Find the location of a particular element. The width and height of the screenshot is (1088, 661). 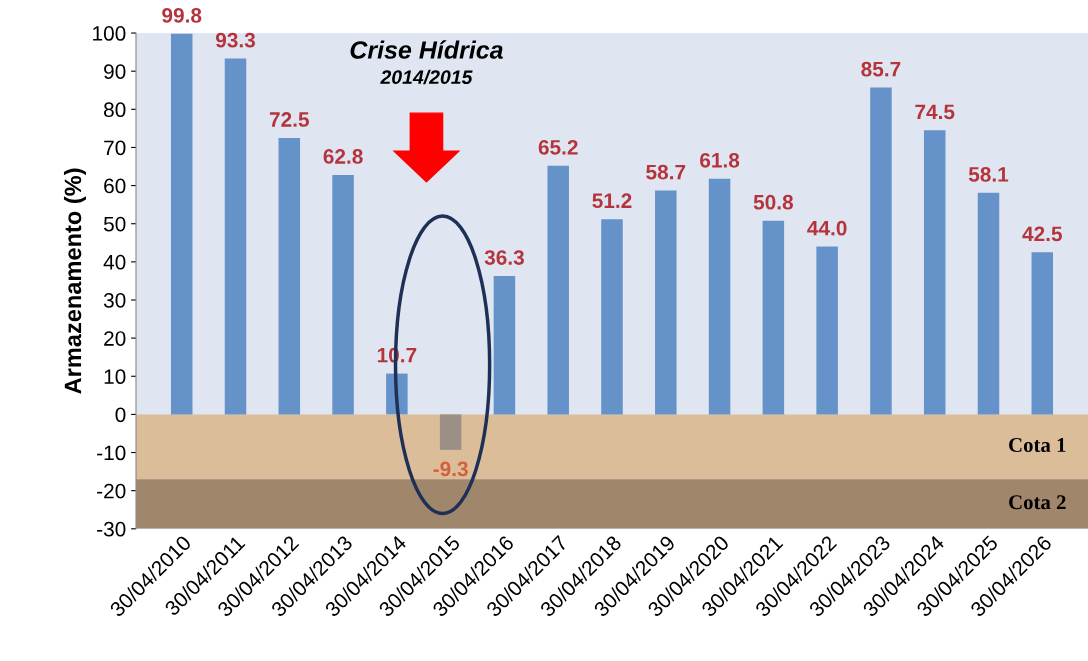

annotation: 2014/2015 is located at coordinates (426, 77).